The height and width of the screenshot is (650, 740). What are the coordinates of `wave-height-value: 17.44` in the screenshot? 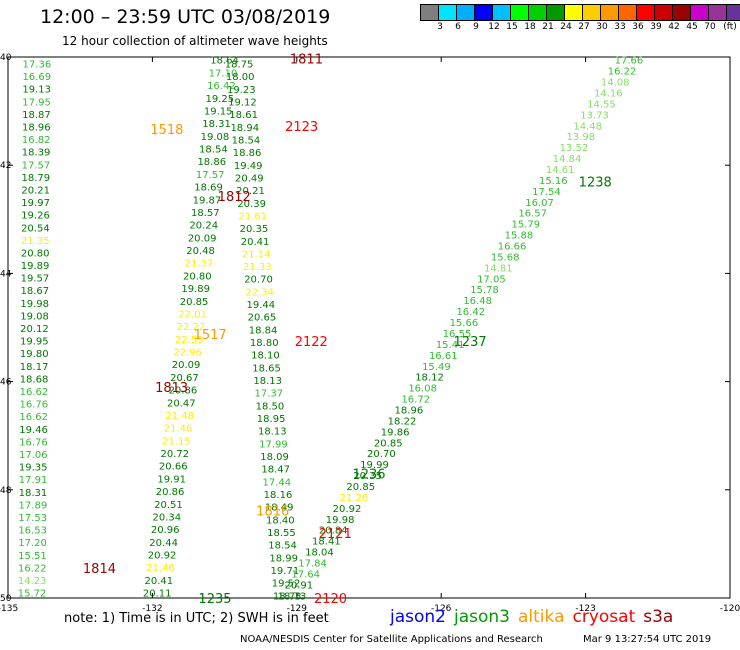 It's located at (277, 482).